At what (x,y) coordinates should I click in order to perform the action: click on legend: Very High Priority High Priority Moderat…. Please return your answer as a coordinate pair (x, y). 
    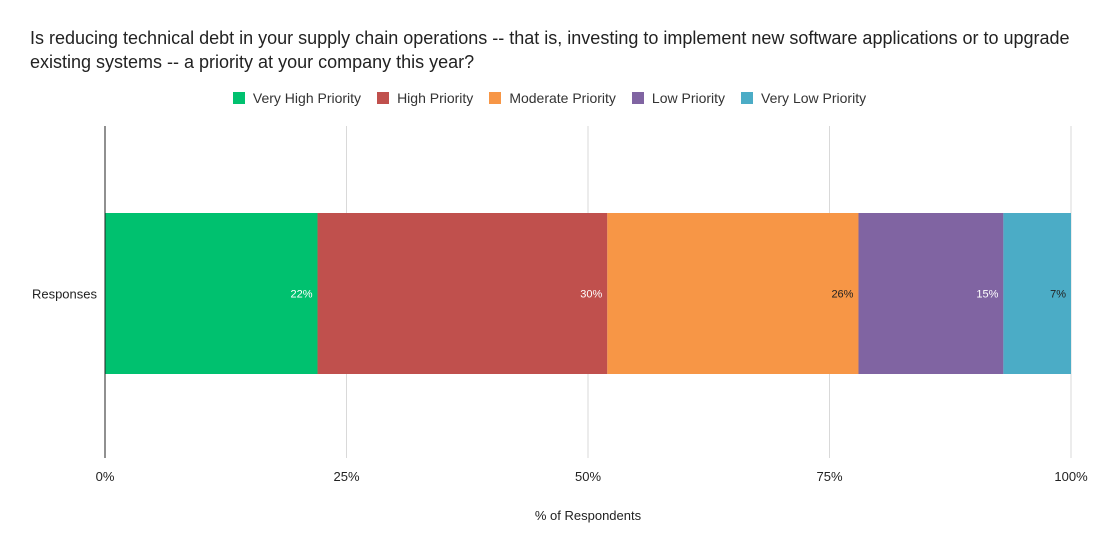
    Looking at the image, I should click on (549, 98).